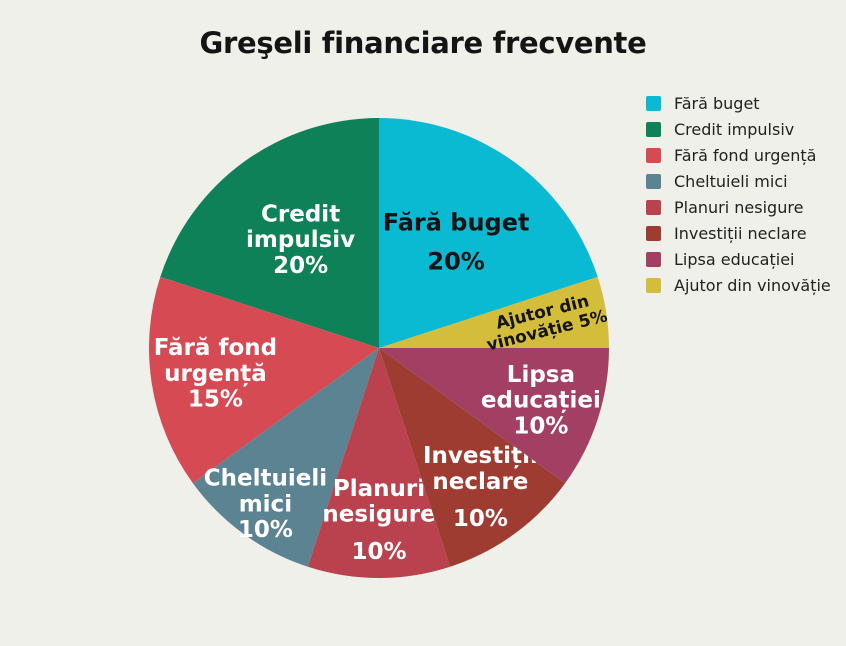  I want to click on legend-item-investitii-neclare: Investiții neclare, so click(745, 233).